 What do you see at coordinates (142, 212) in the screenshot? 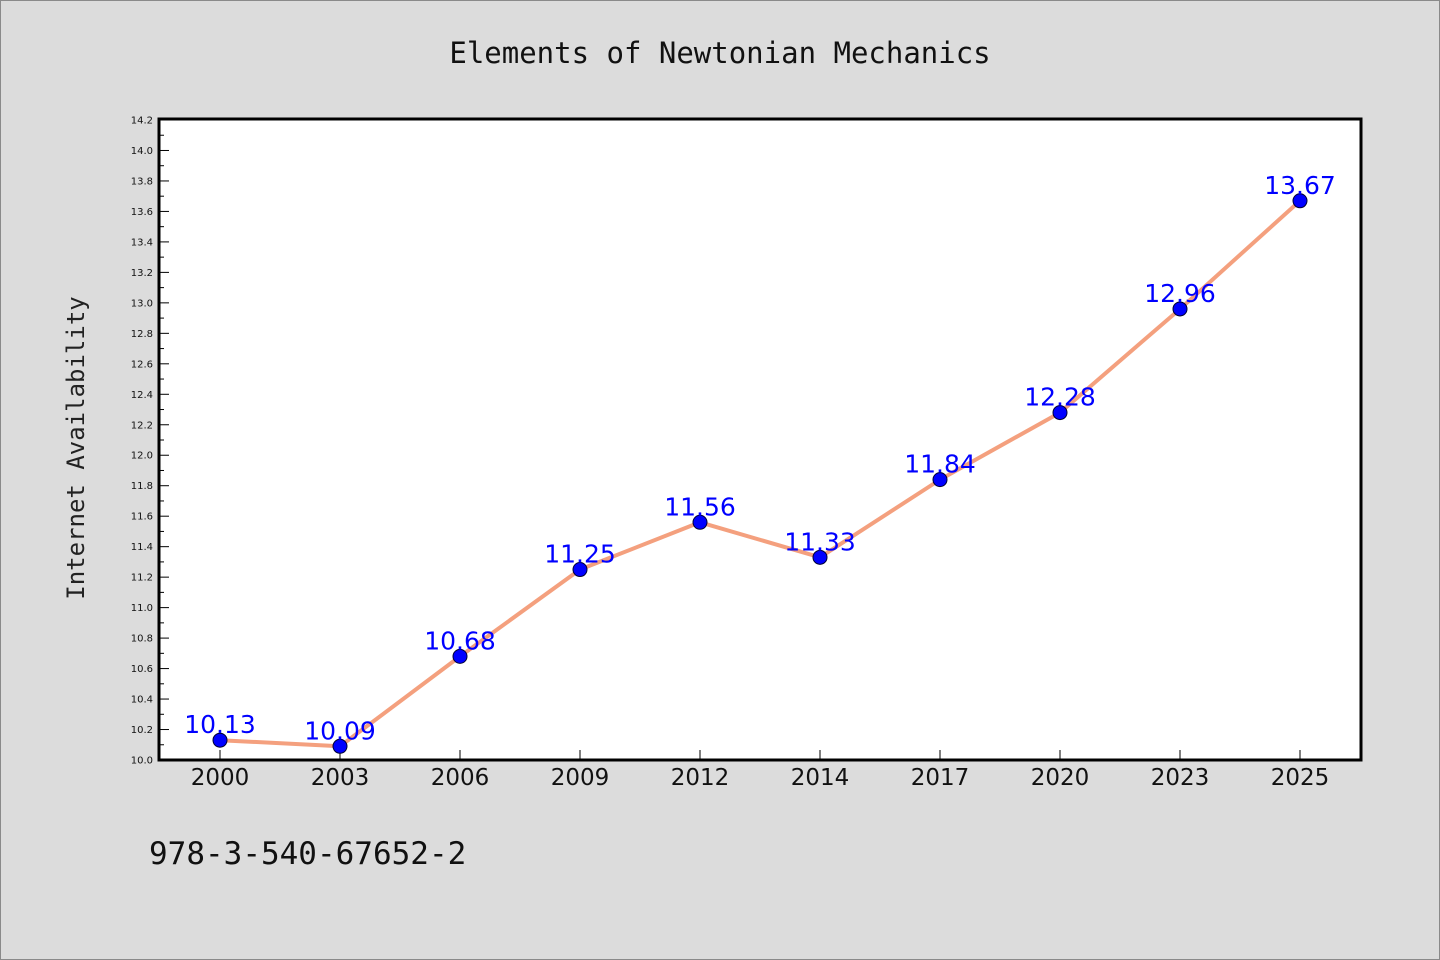
I see `y-tick-label: 13.6` at bounding box center [142, 212].